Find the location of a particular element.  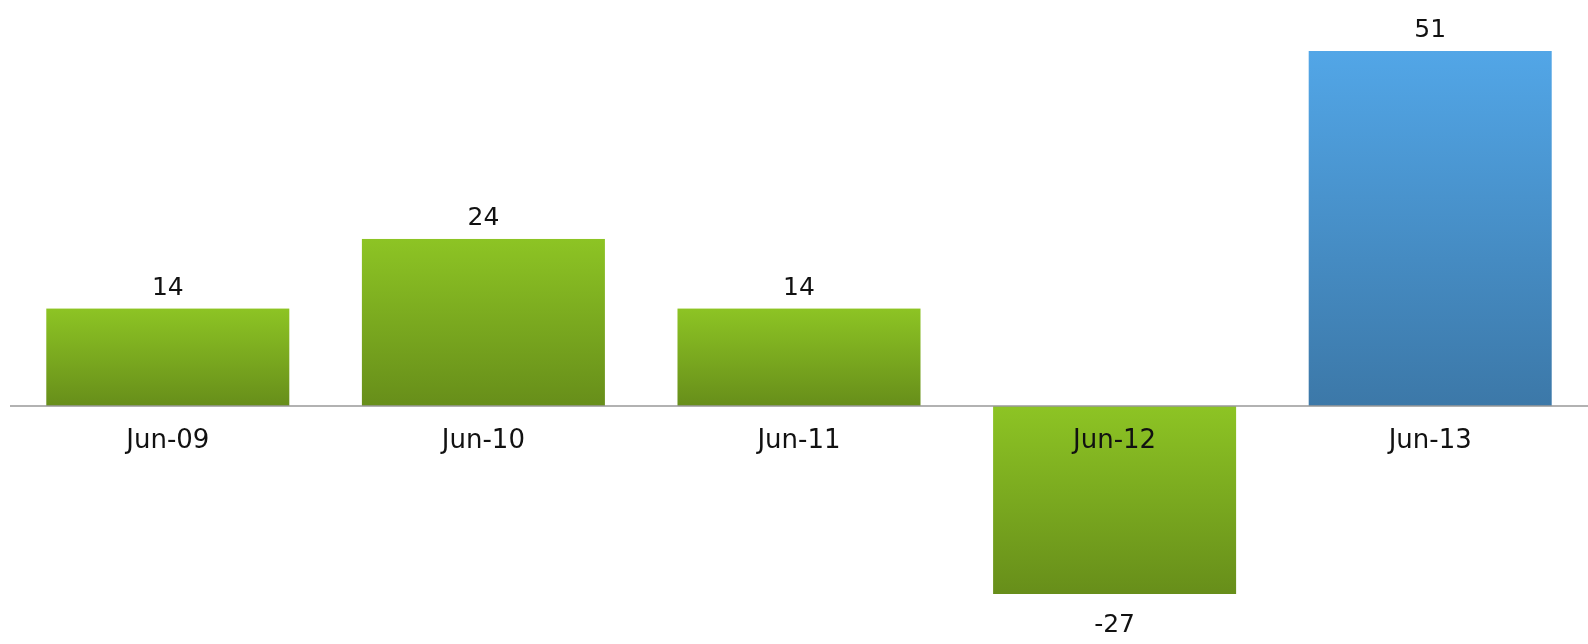

x-tick-label: Jun-09 is located at coordinates (167, 439).